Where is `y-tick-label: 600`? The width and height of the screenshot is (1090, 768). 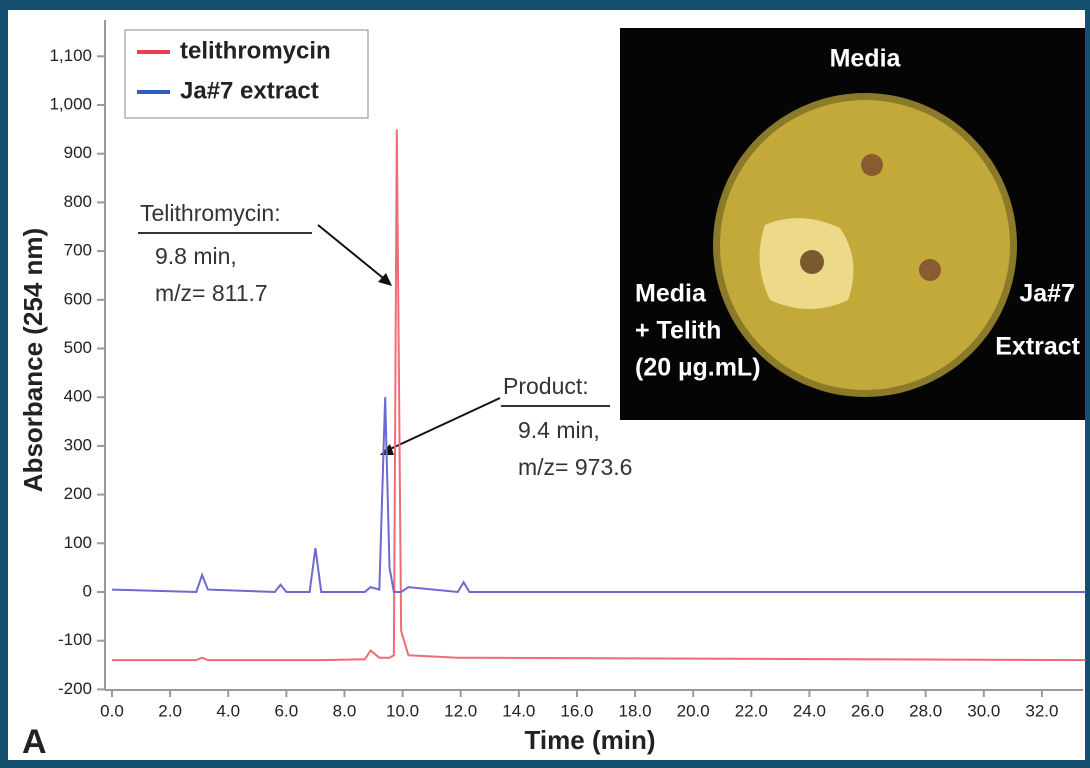
y-tick-label: 600 is located at coordinates (78, 298).